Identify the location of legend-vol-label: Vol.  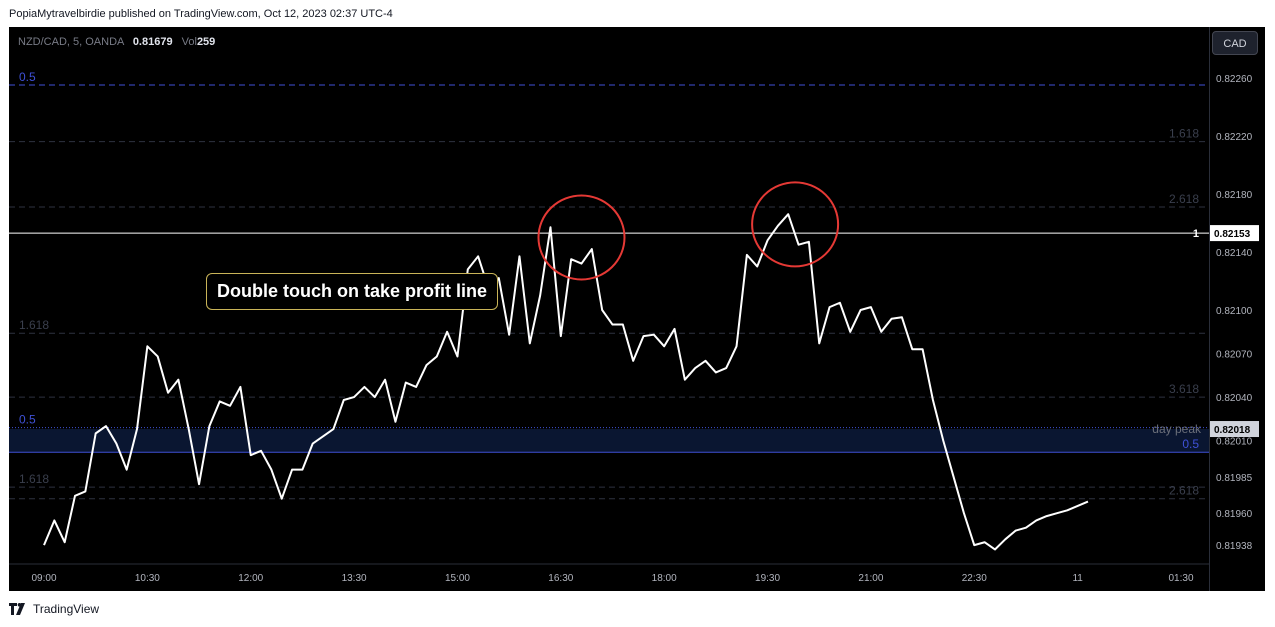
(189, 42).